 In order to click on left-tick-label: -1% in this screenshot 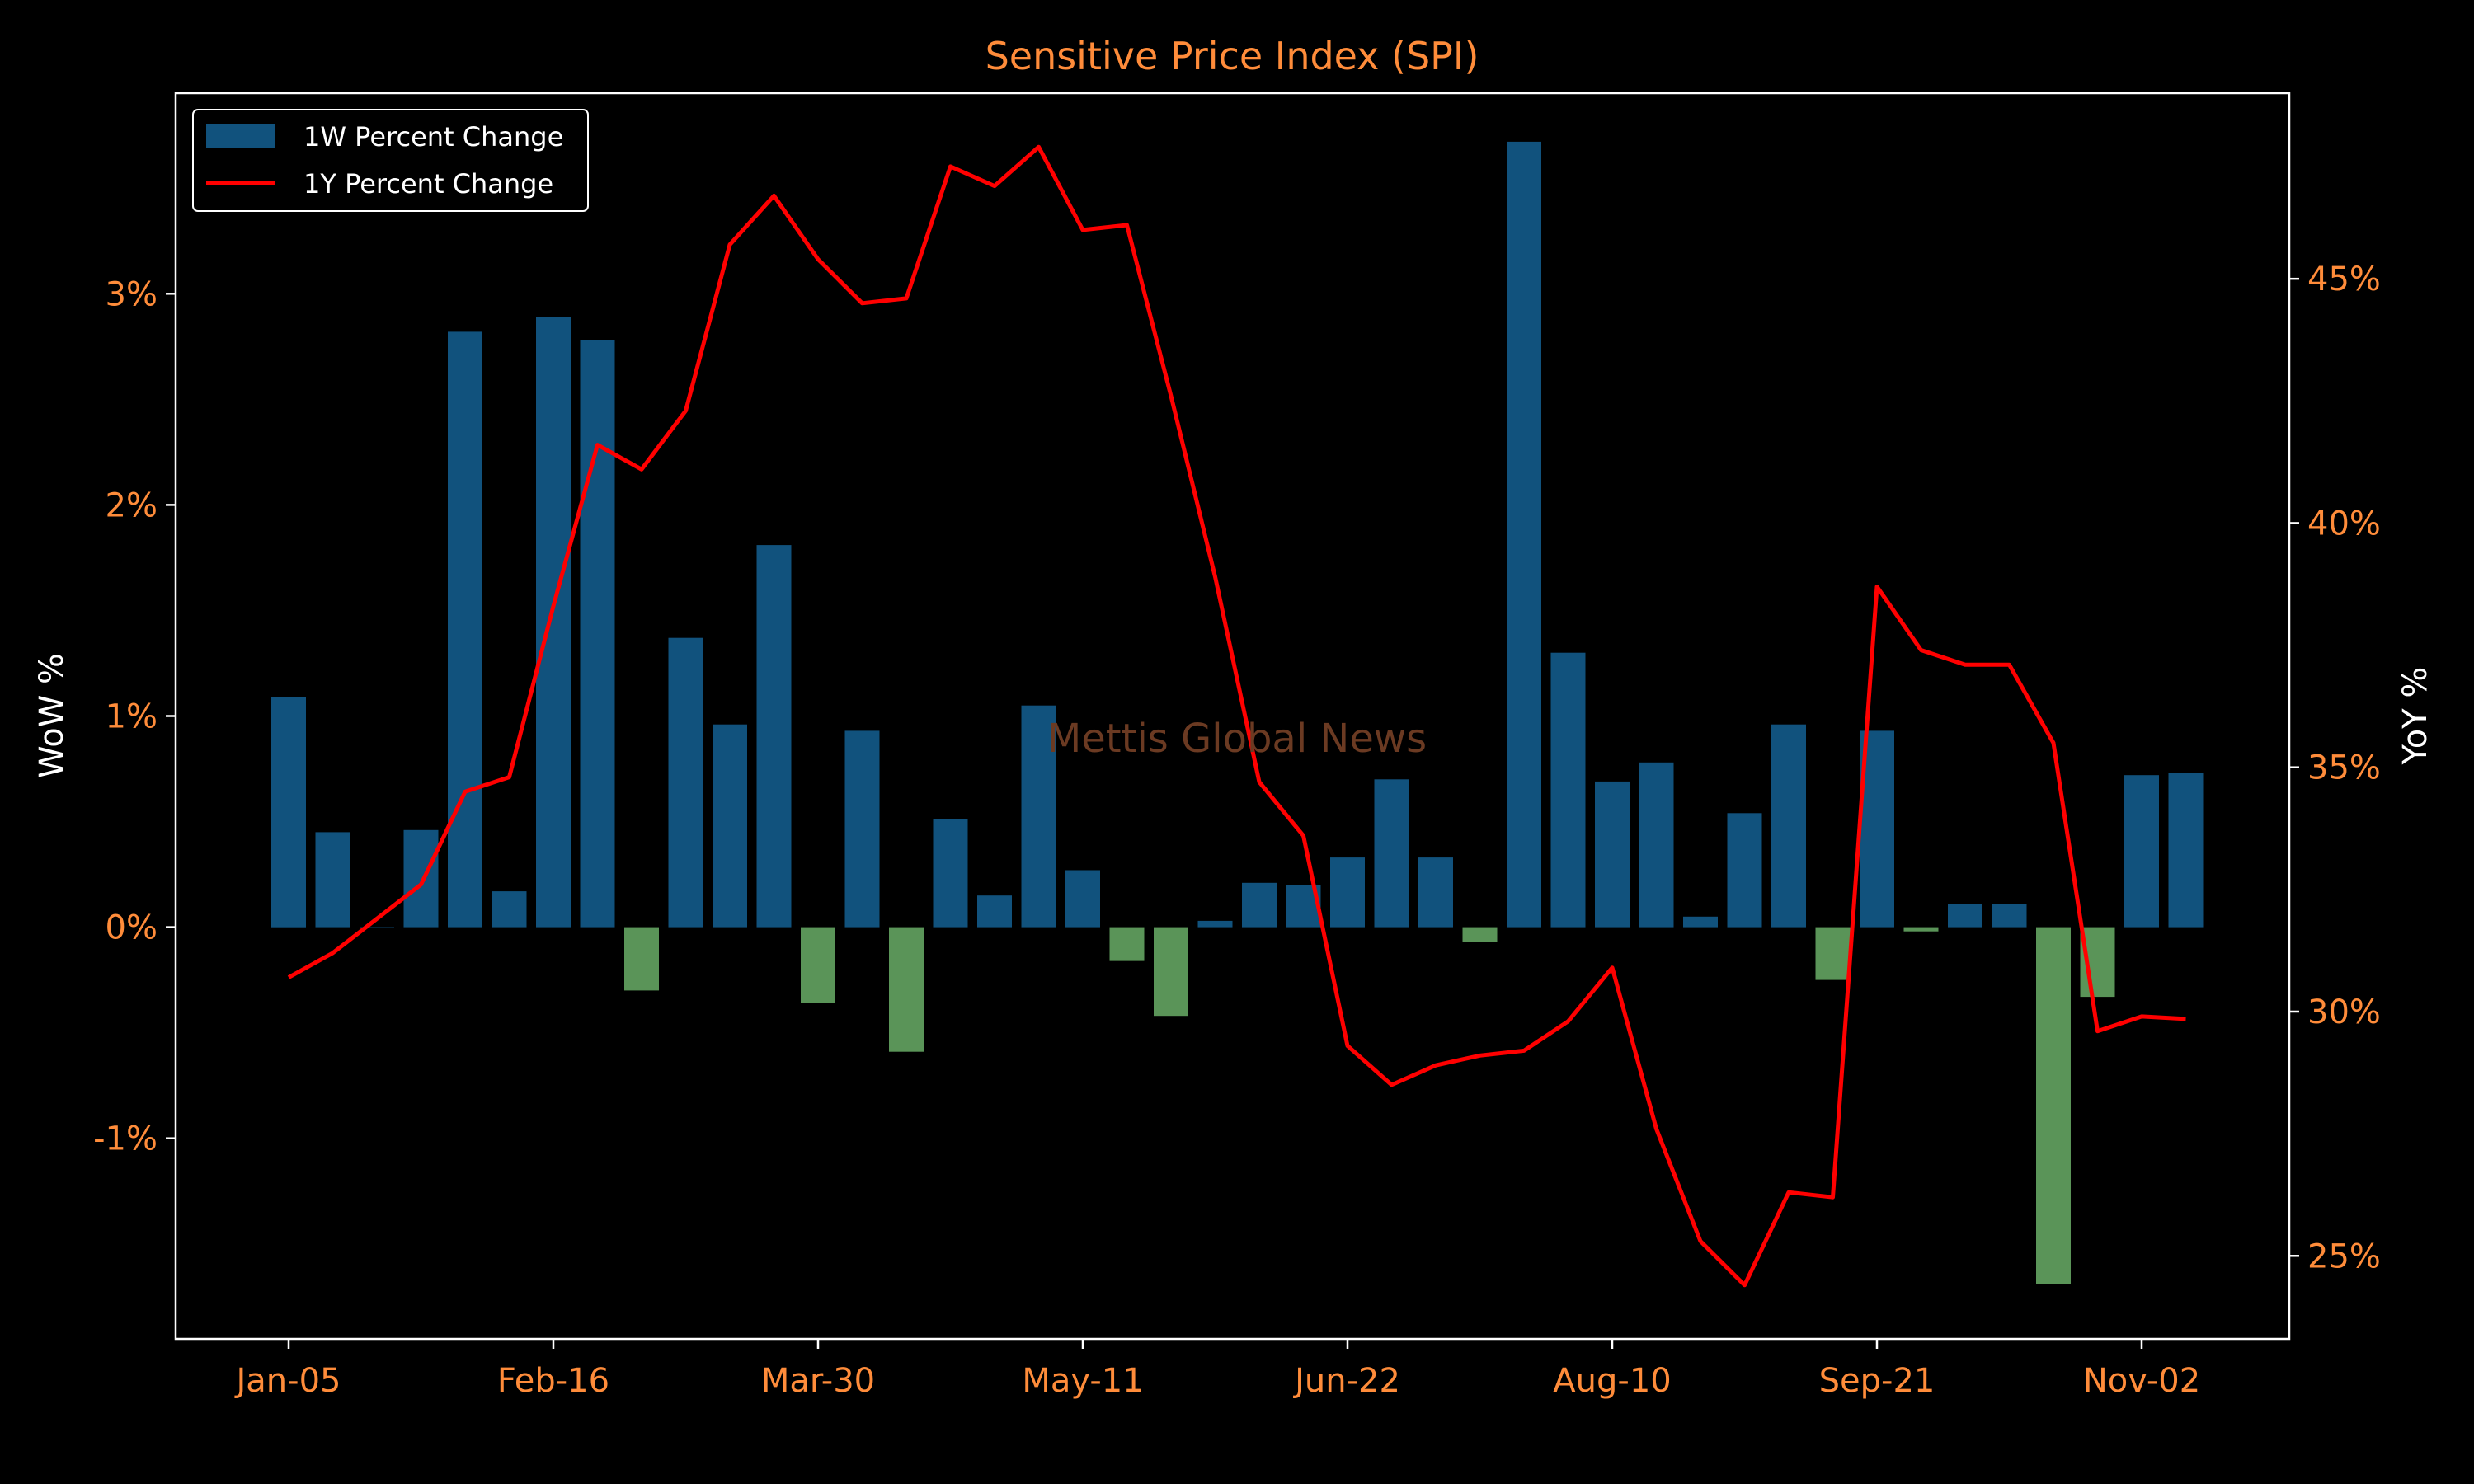, I will do `click(125, 1139)`.